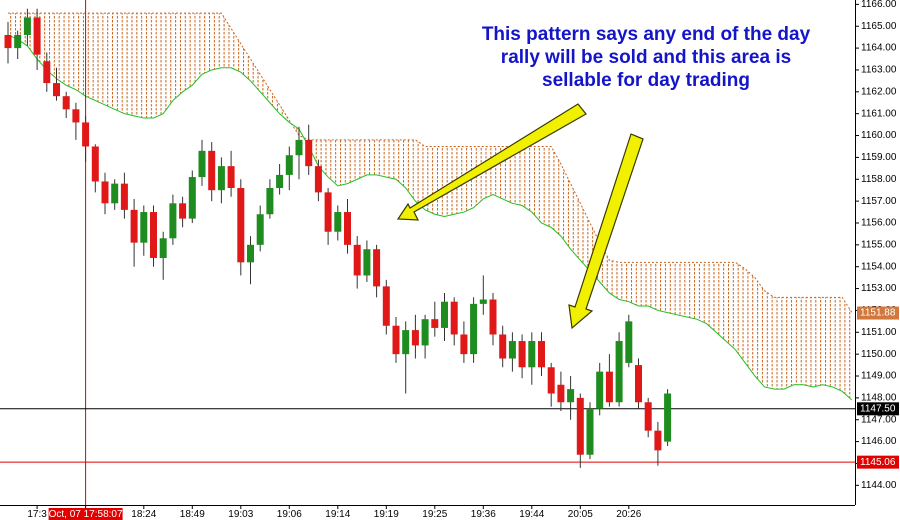 The image size is (900, 520). What do you see at coordinates (646, 34) in the screenshot?
I see `annotation: This pattern says any end of the day` at bounding box center [646, 34].